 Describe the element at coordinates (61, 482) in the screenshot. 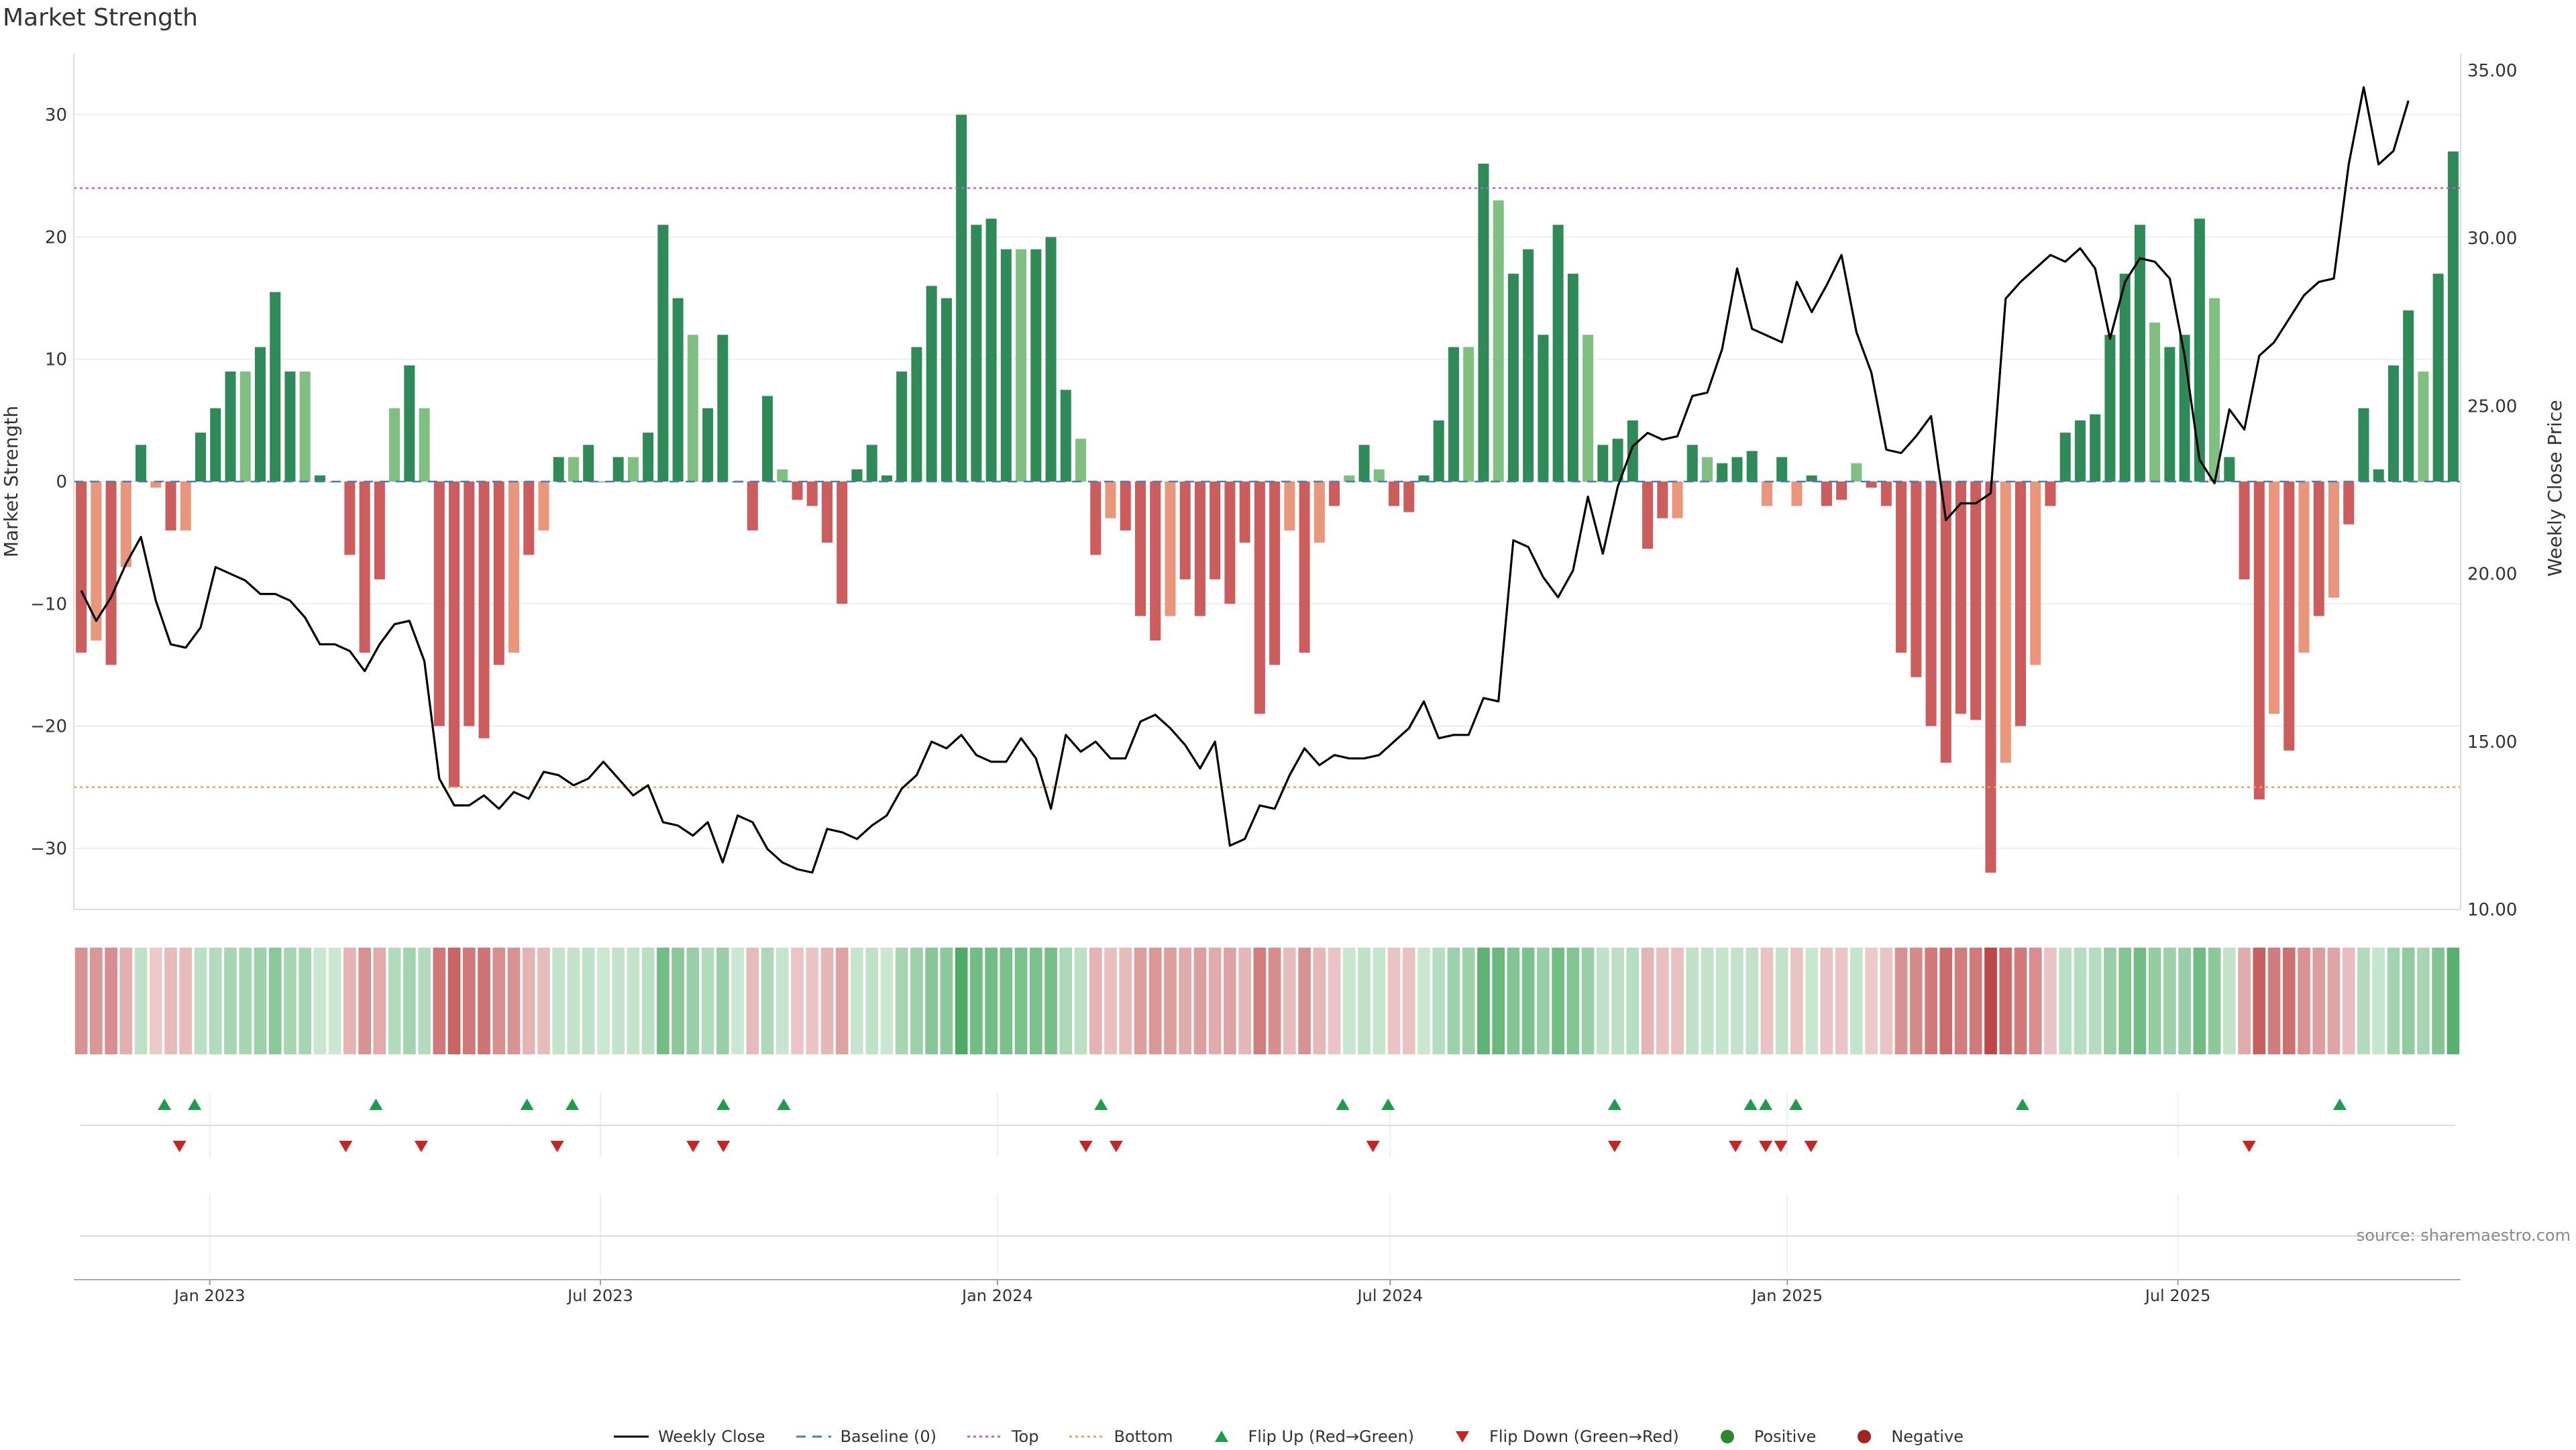

I see `y-tick-label: 0` at that location.